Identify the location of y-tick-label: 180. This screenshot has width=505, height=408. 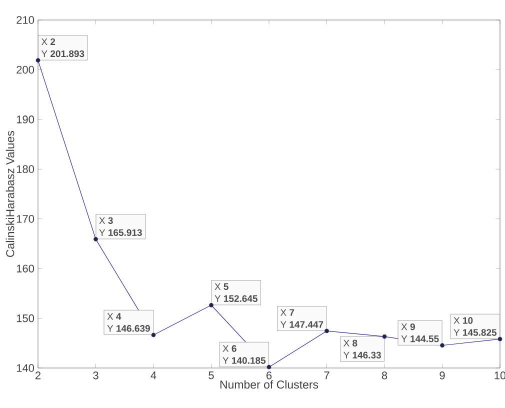
(25, 169).